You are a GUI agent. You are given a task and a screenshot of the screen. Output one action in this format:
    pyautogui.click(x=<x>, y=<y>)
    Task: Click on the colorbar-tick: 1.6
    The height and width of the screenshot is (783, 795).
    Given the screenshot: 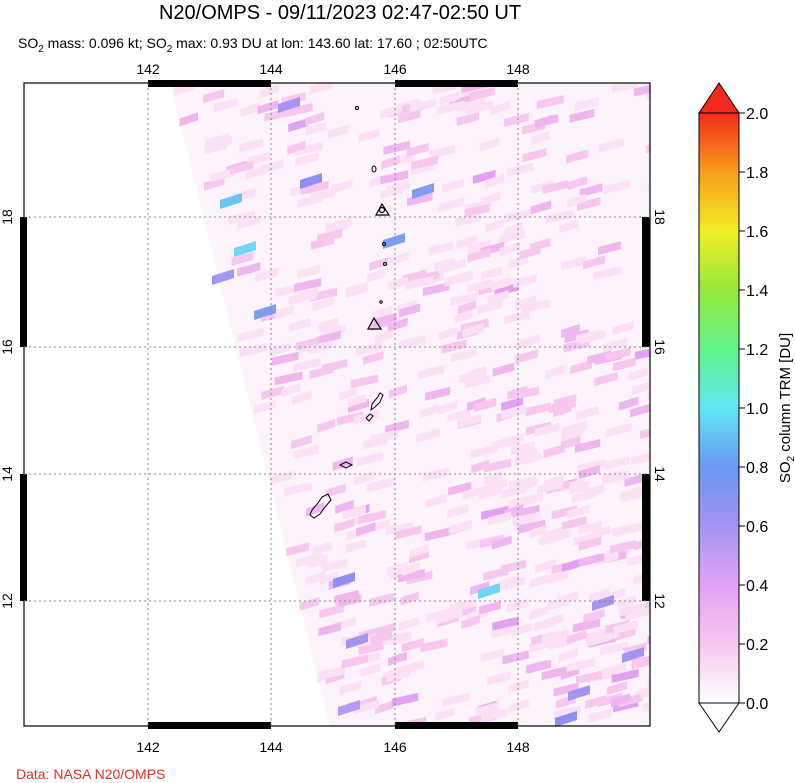 What is the action you would take?
    pyautogui.click(x=757, y=232)
    